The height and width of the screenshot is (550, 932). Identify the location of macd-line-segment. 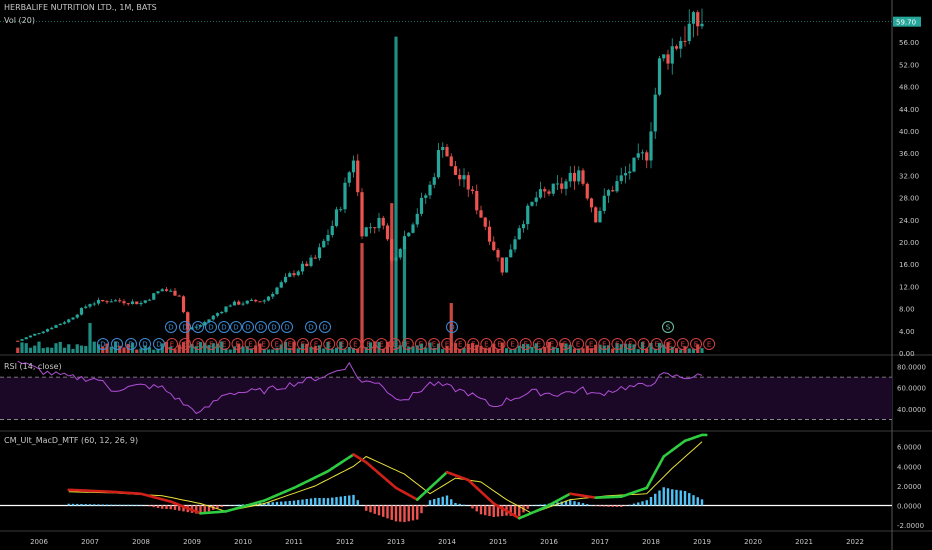
(657, 468).